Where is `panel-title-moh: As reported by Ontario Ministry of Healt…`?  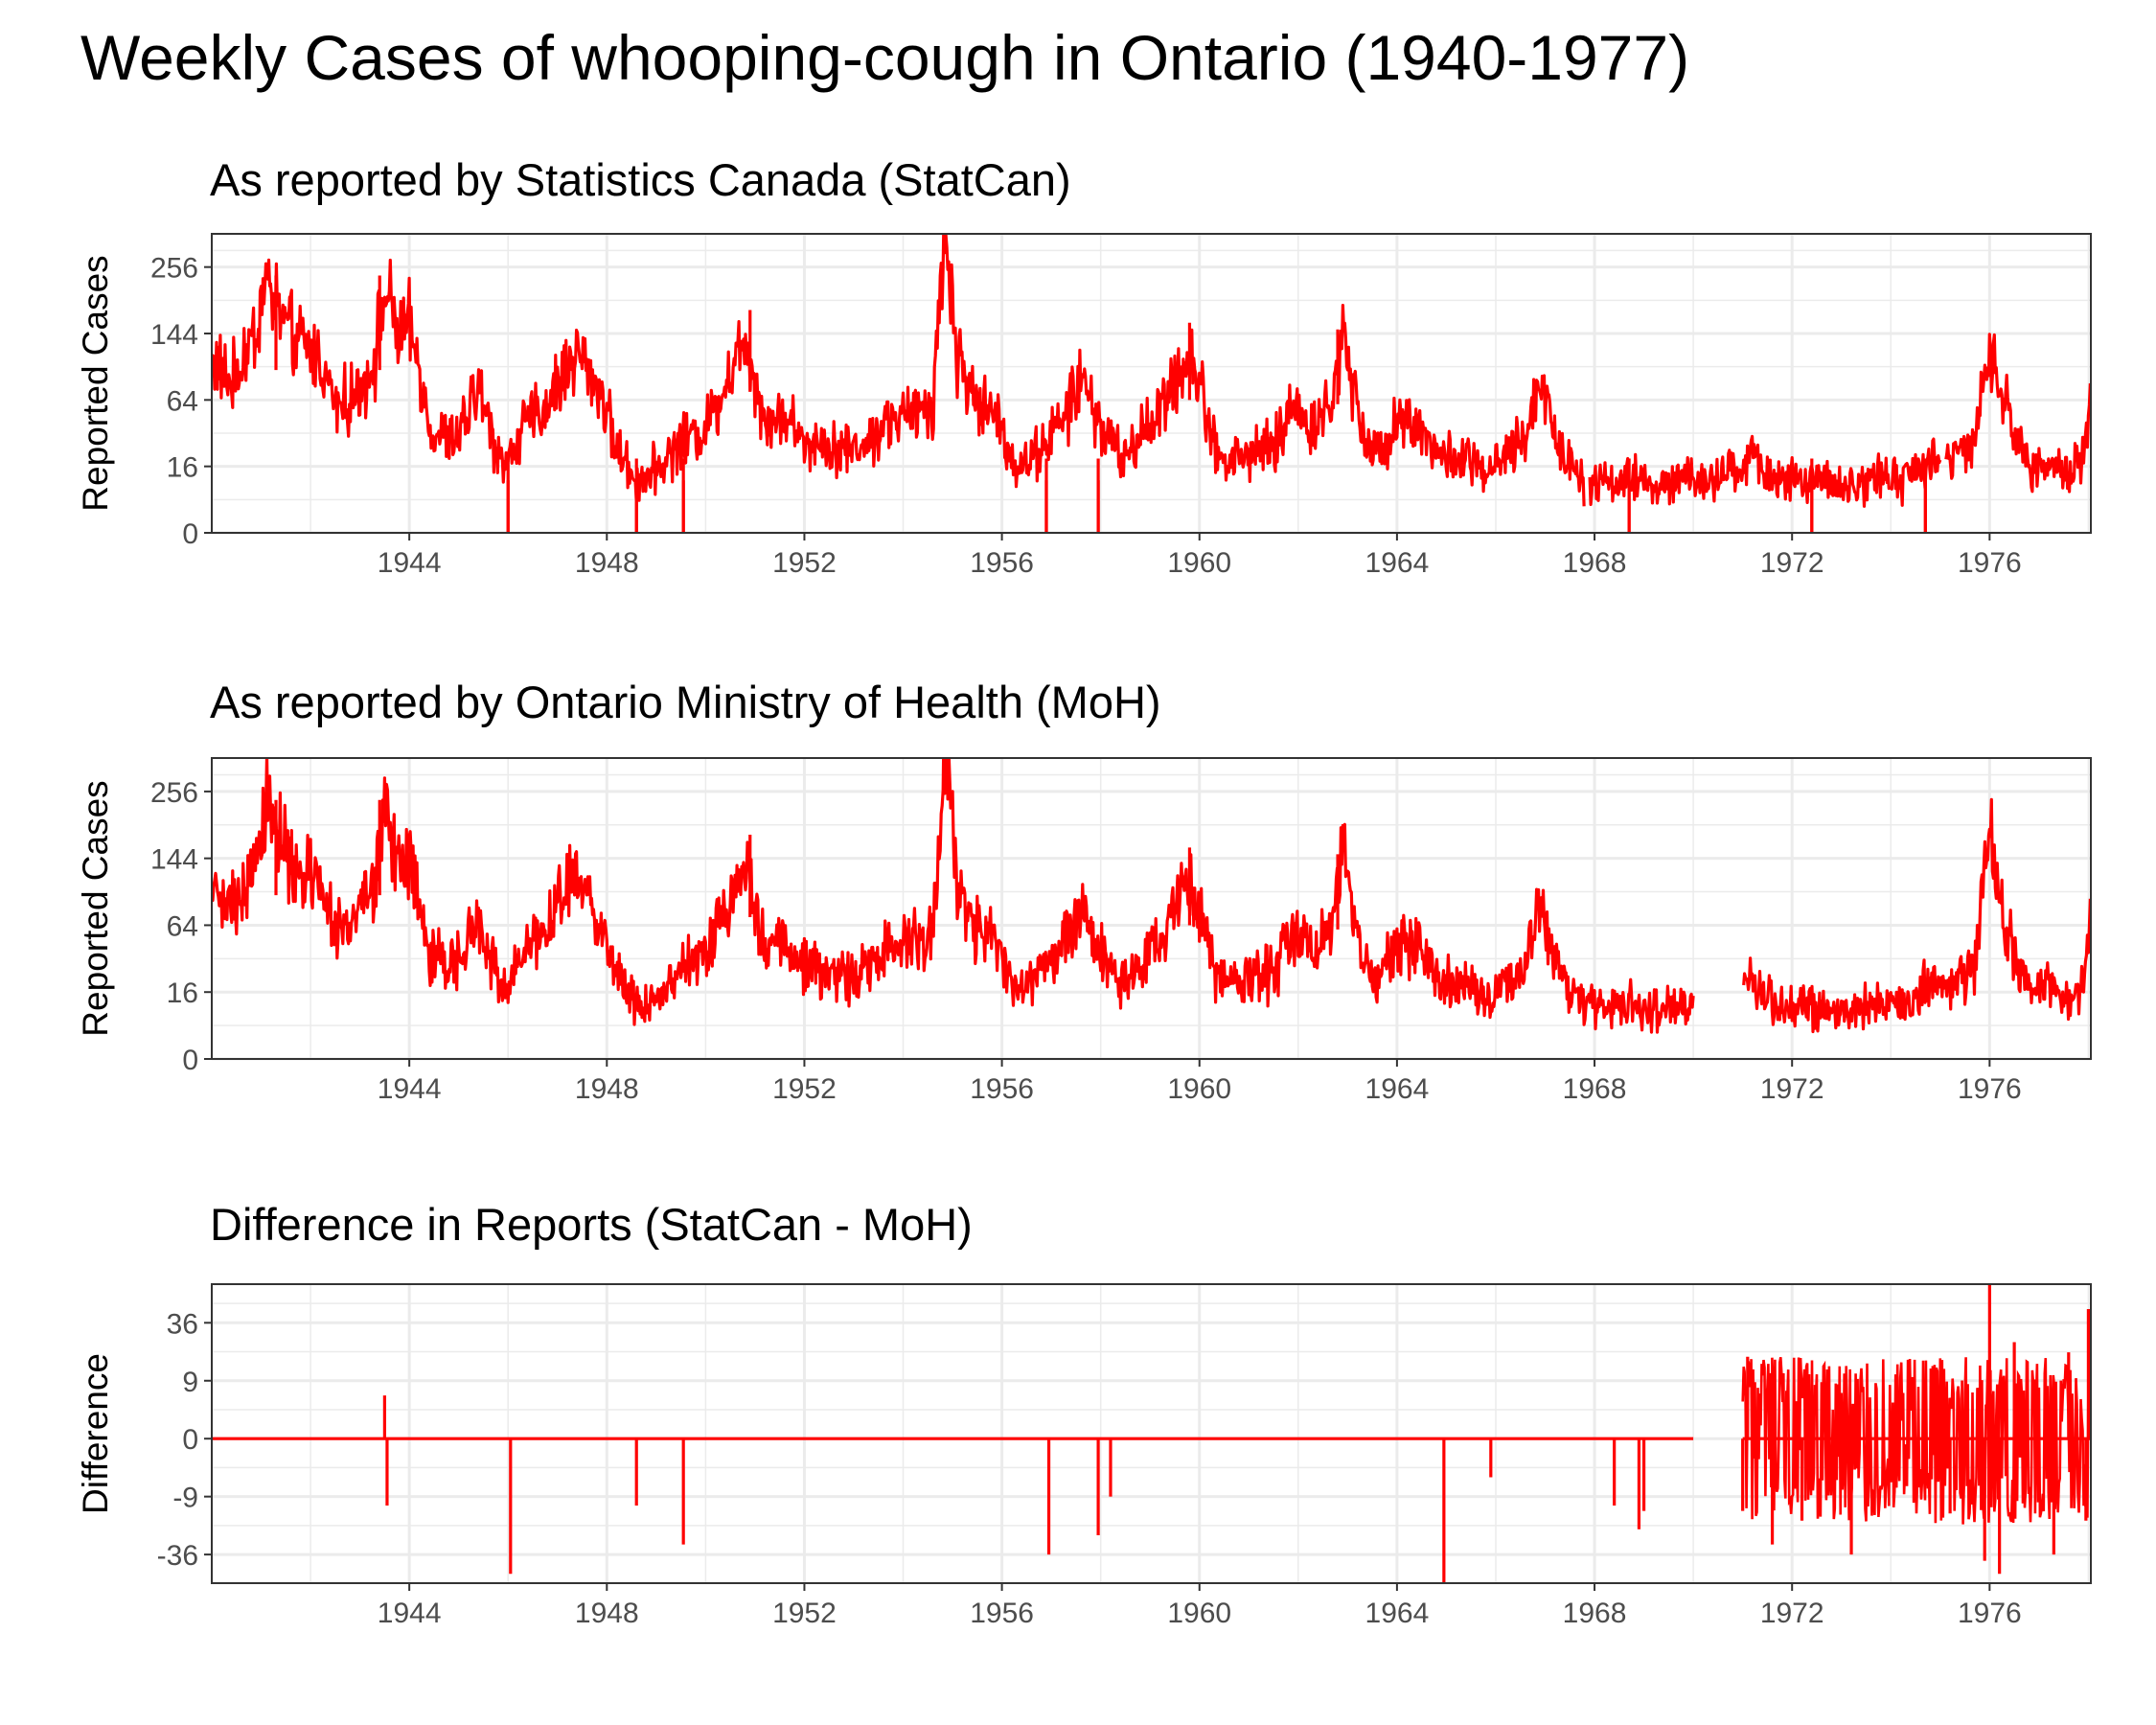 panel-title-moh: As reported by Ontario Ministry of Healt… is located at coordinates (685, 702).